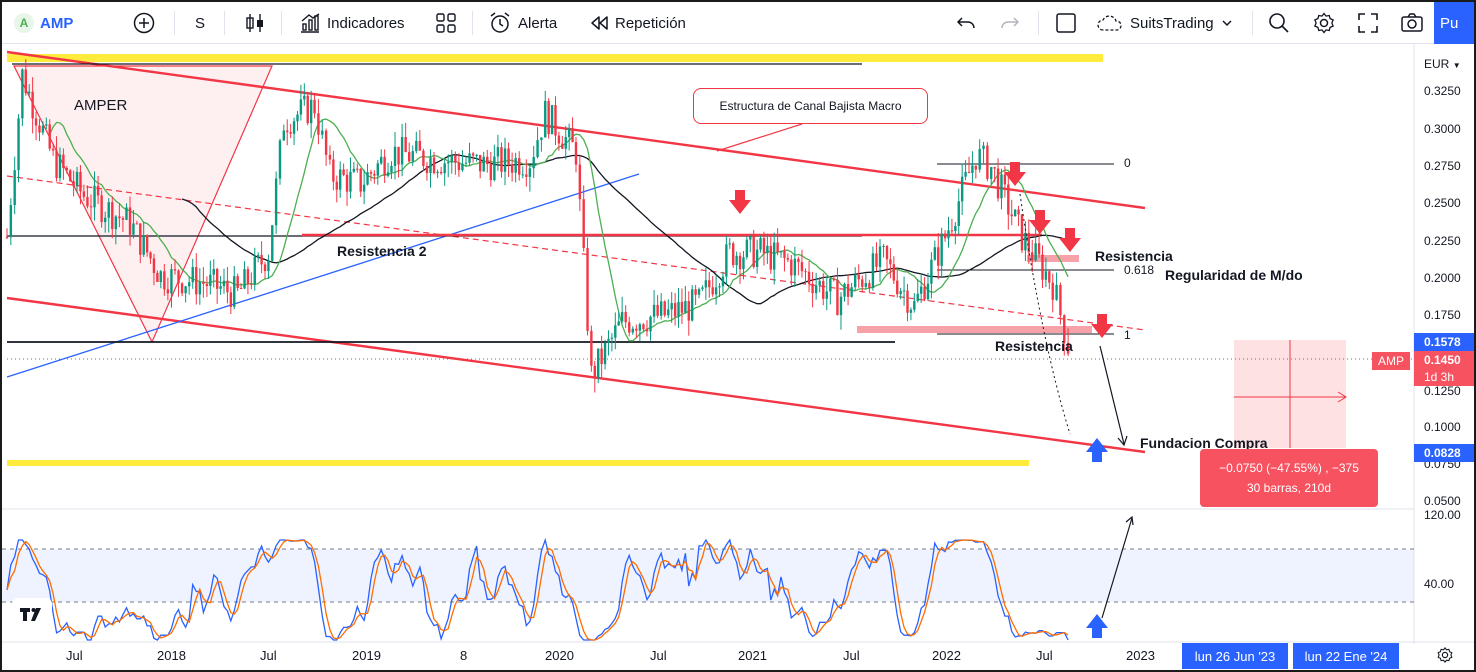 Image resolution: width=1476 pixels, height=672 pixels. I want to click on macro-channel-callout: Estructura de Canal Bajista Macro, so click(810, 106).